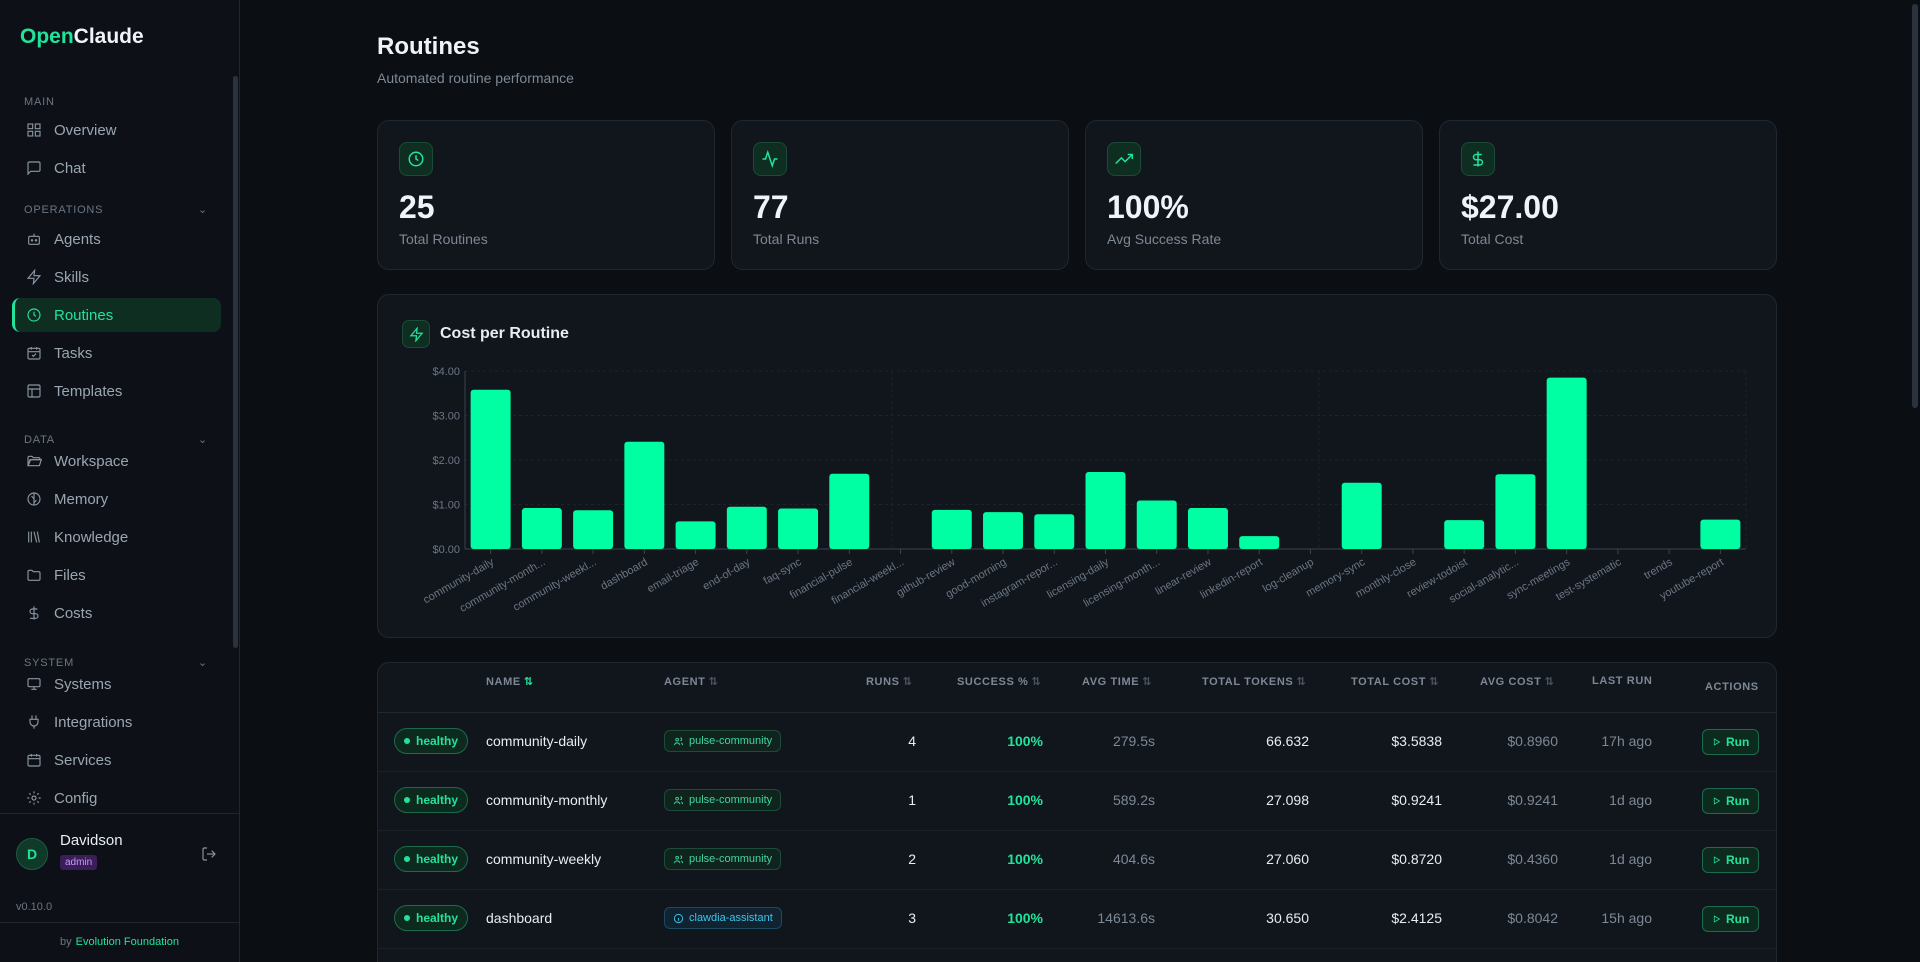 The width and height of the screenshot is (1920, 962). I want to click on brand-logo: OpenClaude, so click(82, 37).